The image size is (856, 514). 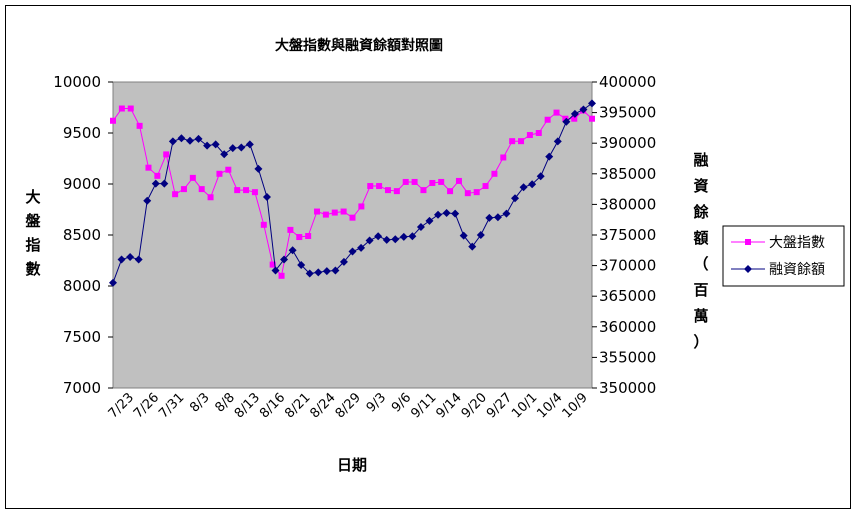 I want to click on left-axis-ticks: 7000 7500 8000 8500 9000 9500 10000, so click(x=83, y=235).